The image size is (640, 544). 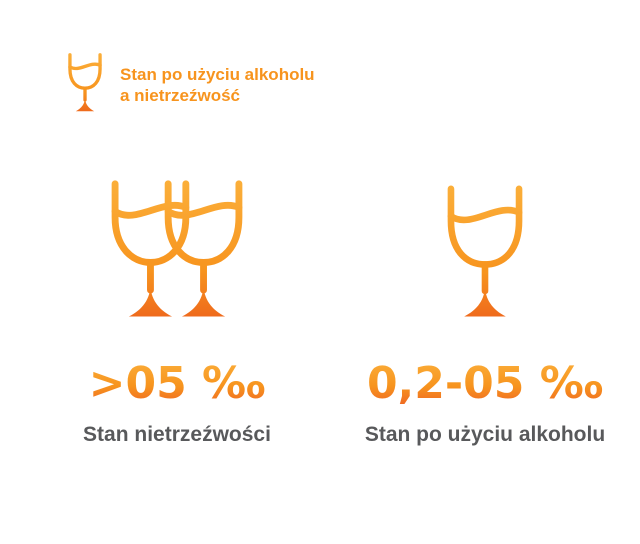 What do you see at coordinates (177, 262) in the screenshot?
I see `two-wine-glasses-icon` at bounding box center [177, 262].